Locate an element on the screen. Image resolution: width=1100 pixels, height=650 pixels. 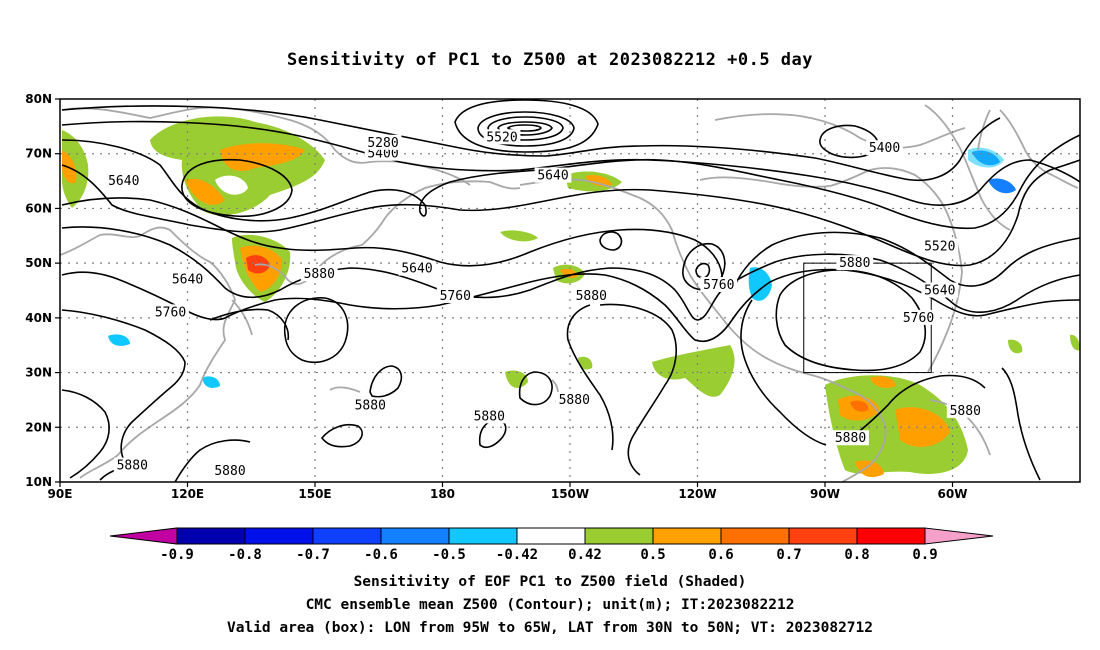
contour-5640-loop is located at coordinates (611, 241).